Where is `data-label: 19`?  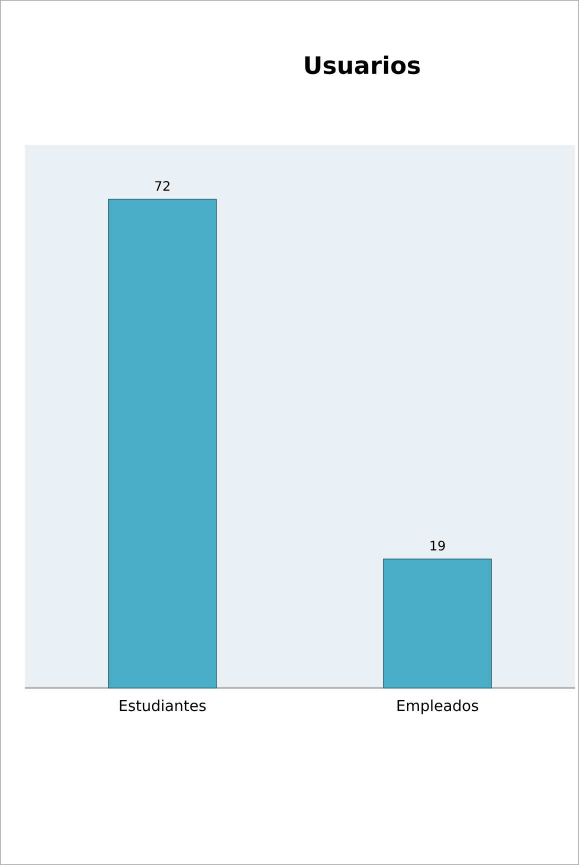
data-label: 19 is located at coordinates (437, 545).